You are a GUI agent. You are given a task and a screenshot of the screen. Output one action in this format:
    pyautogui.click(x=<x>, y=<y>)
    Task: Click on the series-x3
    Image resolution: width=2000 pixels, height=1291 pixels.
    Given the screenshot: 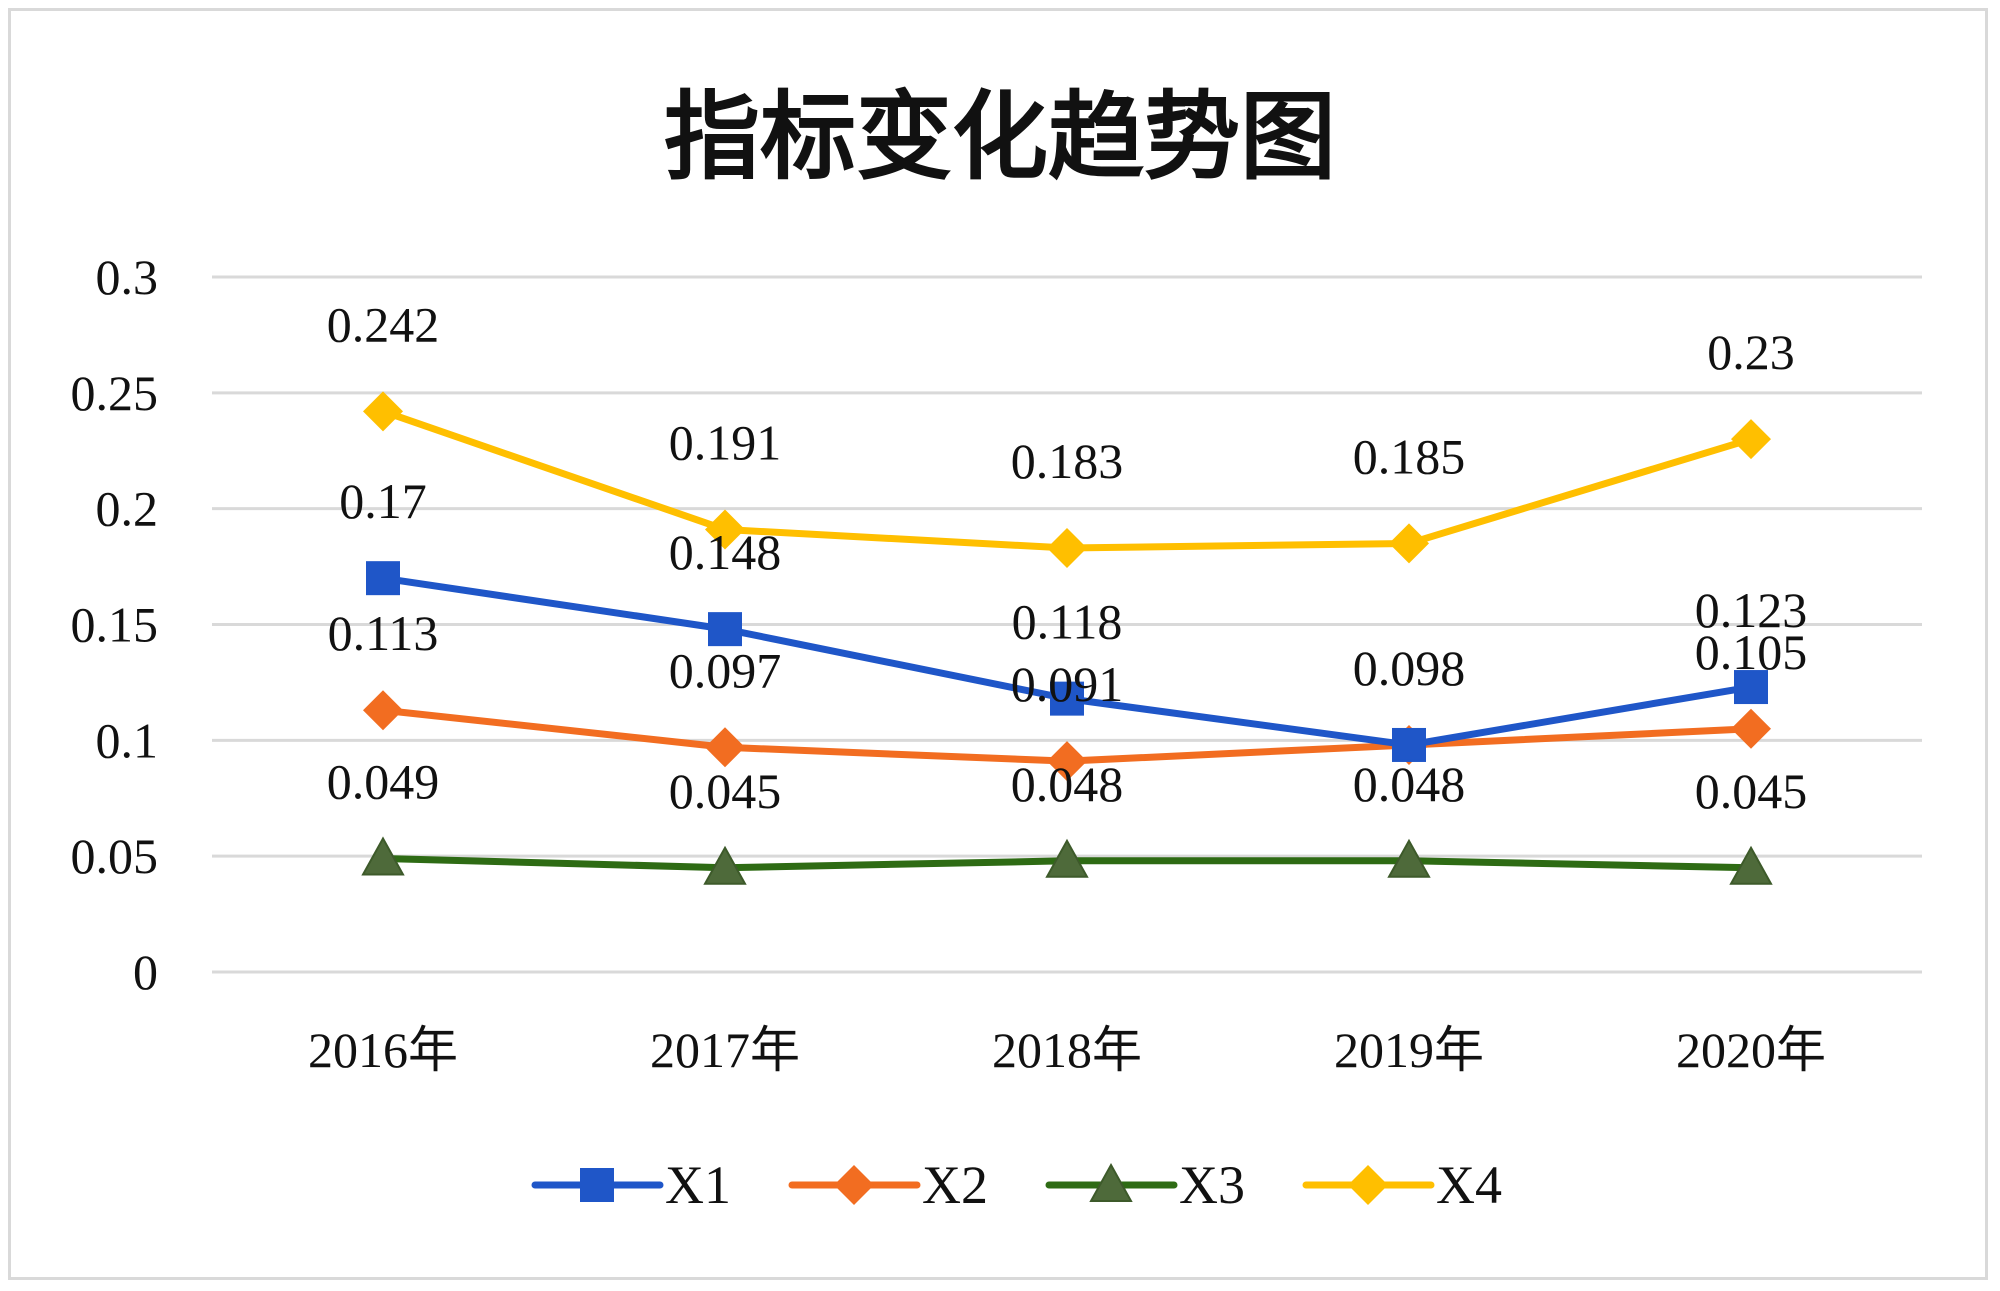 What is the action you would take?
    pyautogui.click(x=1067, y=860)
    